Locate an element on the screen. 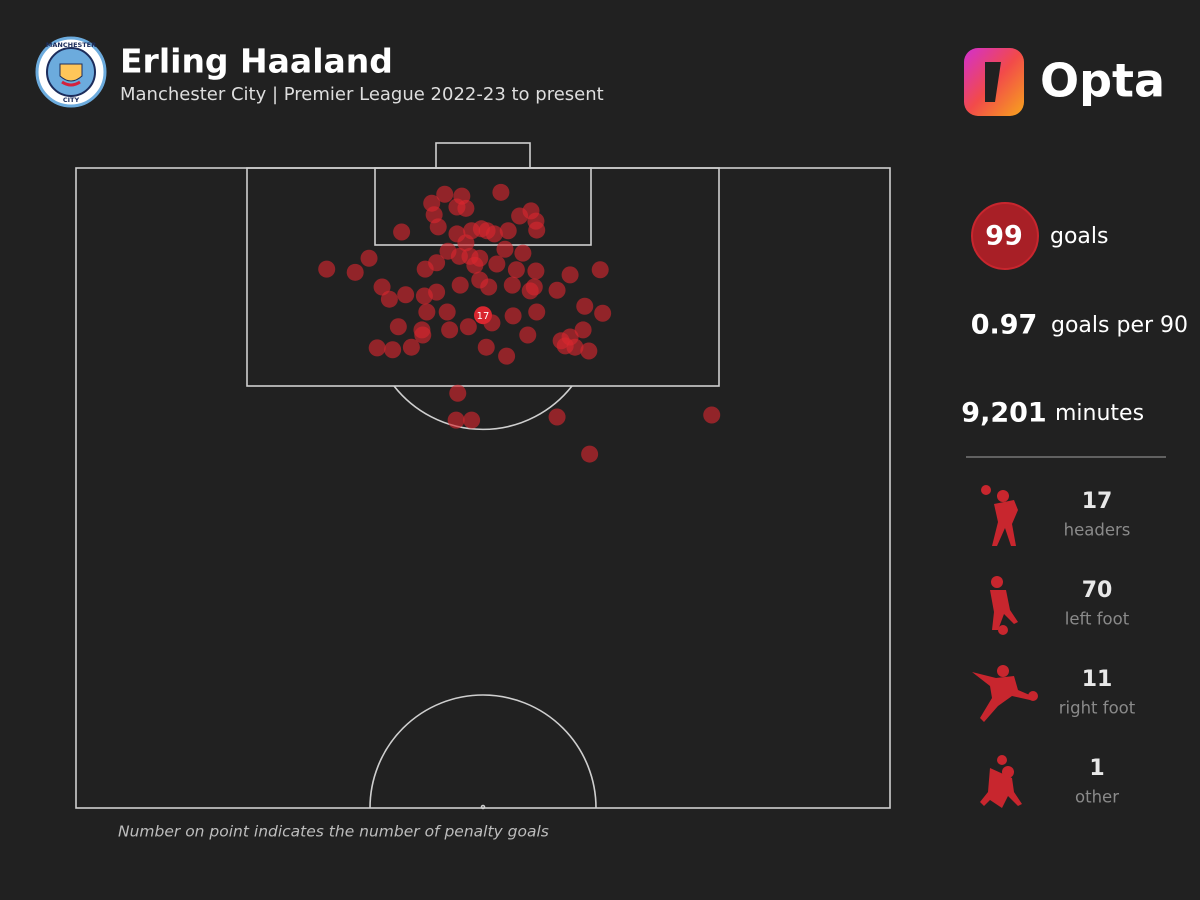  penalty-shot is located at coordinates (483, 315).